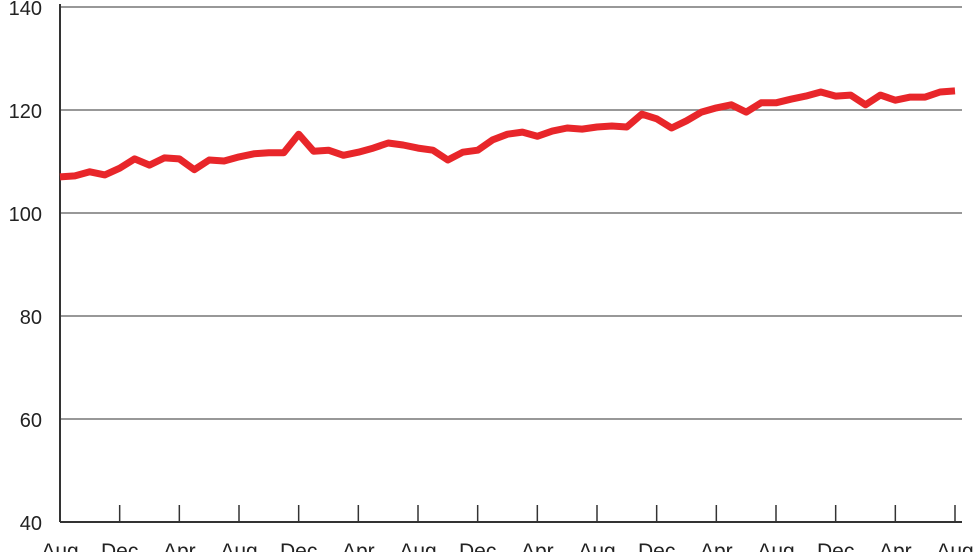 The width and height of the screenshot is (980, 552). I want to click on y-tick-label: 40, so click(31, 524).